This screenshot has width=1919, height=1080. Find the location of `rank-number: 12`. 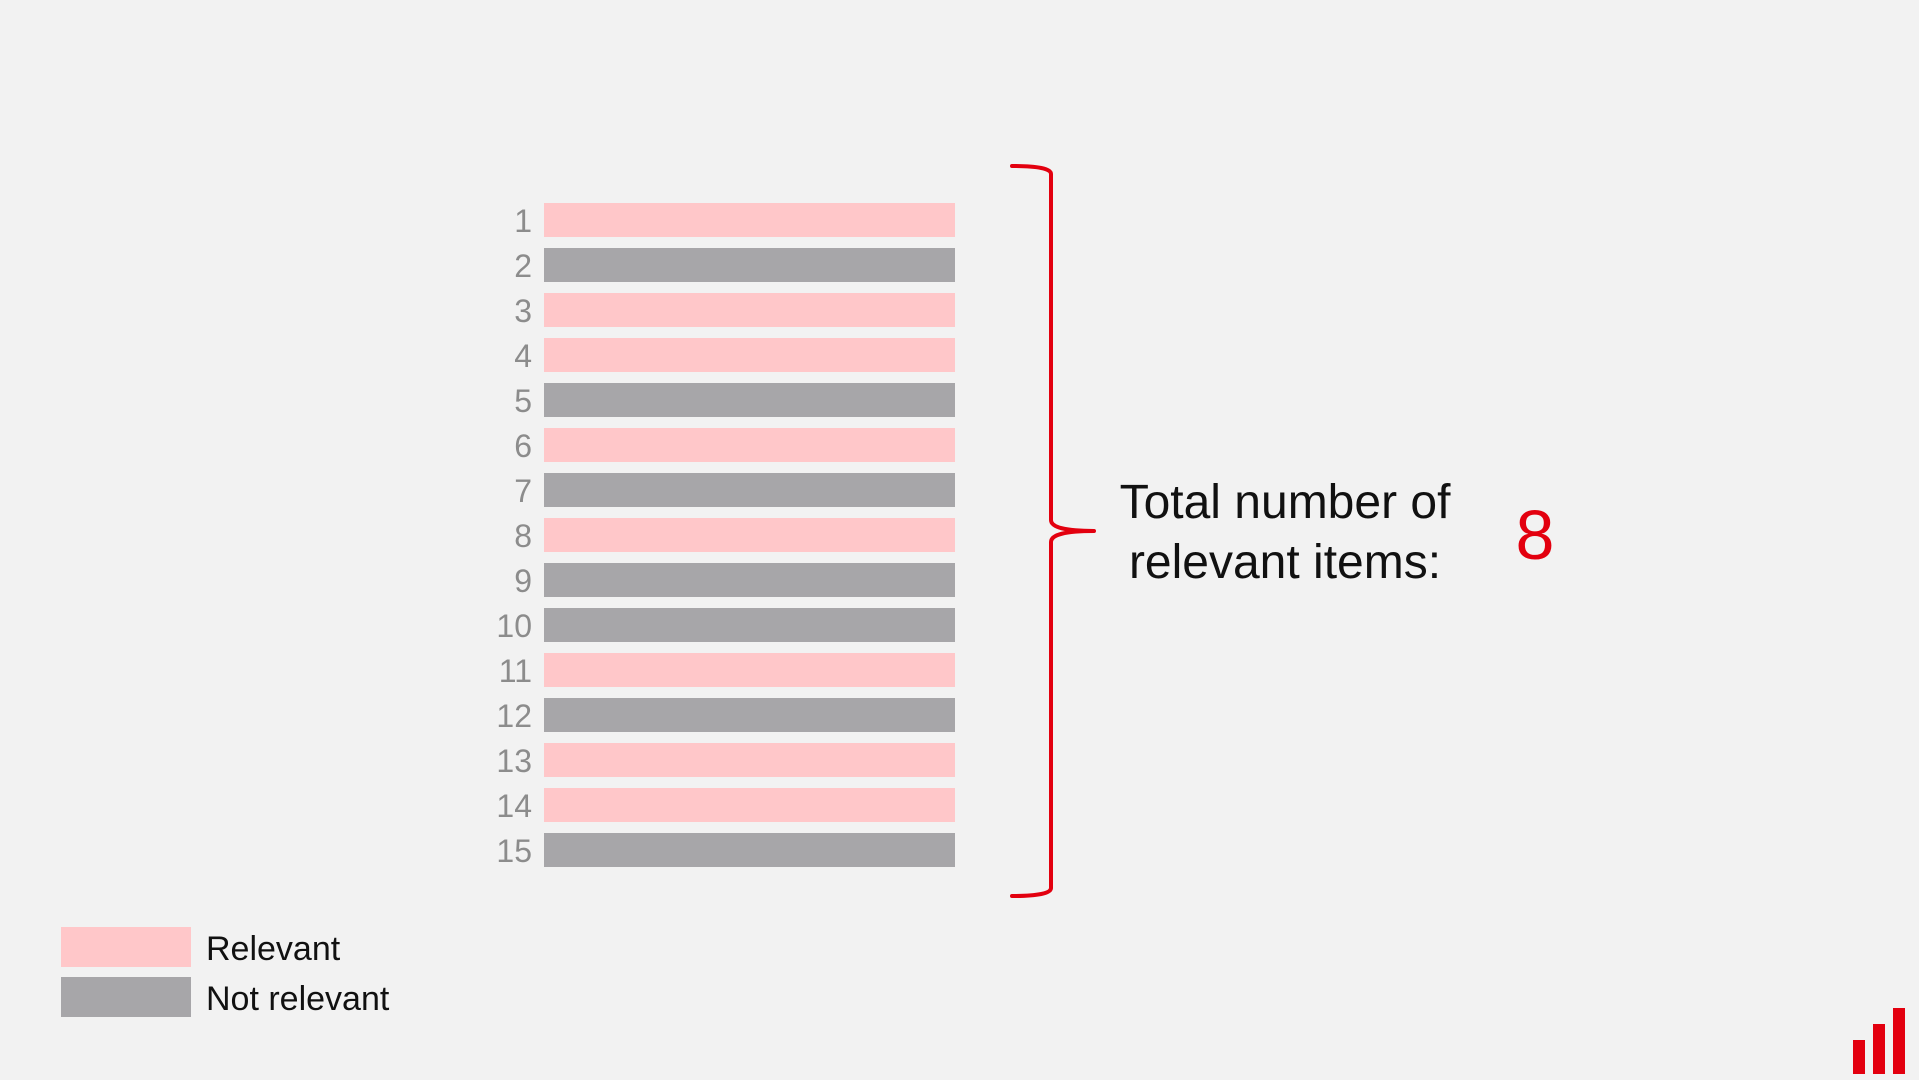

rank-number: 12 is located at coordinates (514, 716).